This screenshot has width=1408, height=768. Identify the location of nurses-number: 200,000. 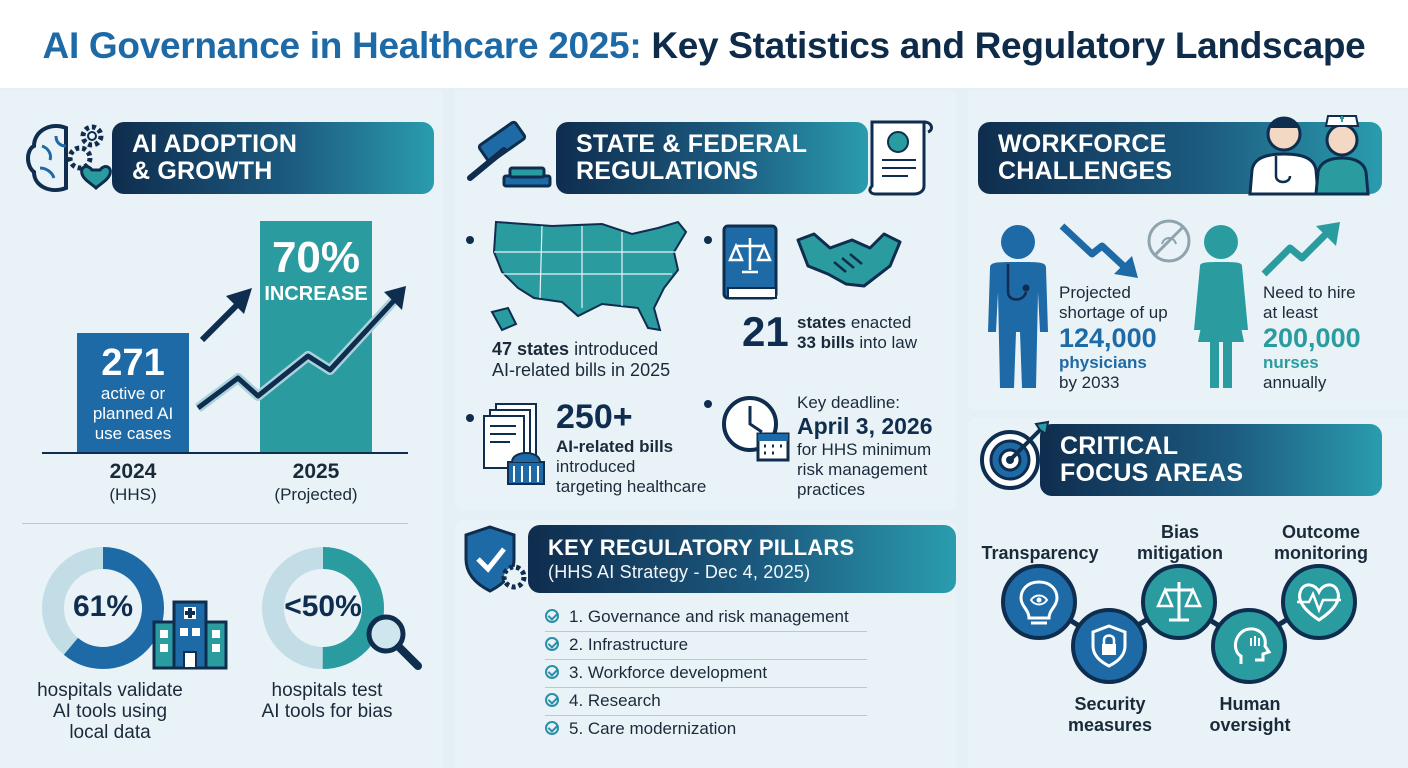
(1312, 338).